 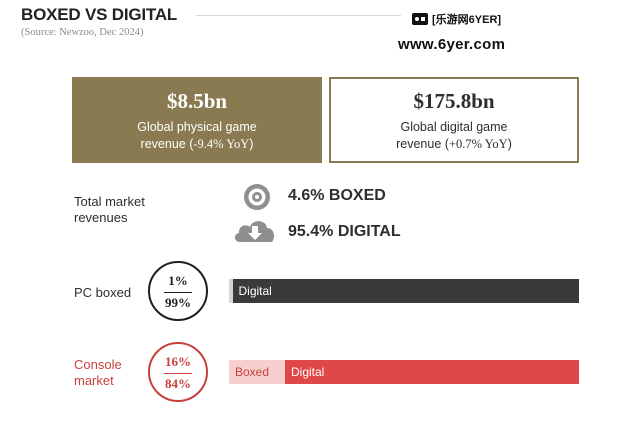 What do you see at coordinates (344, 231) in the screenshot?
I see `digital-share-text: 95.4% DIGITAL` at bounding box center [344, 231].